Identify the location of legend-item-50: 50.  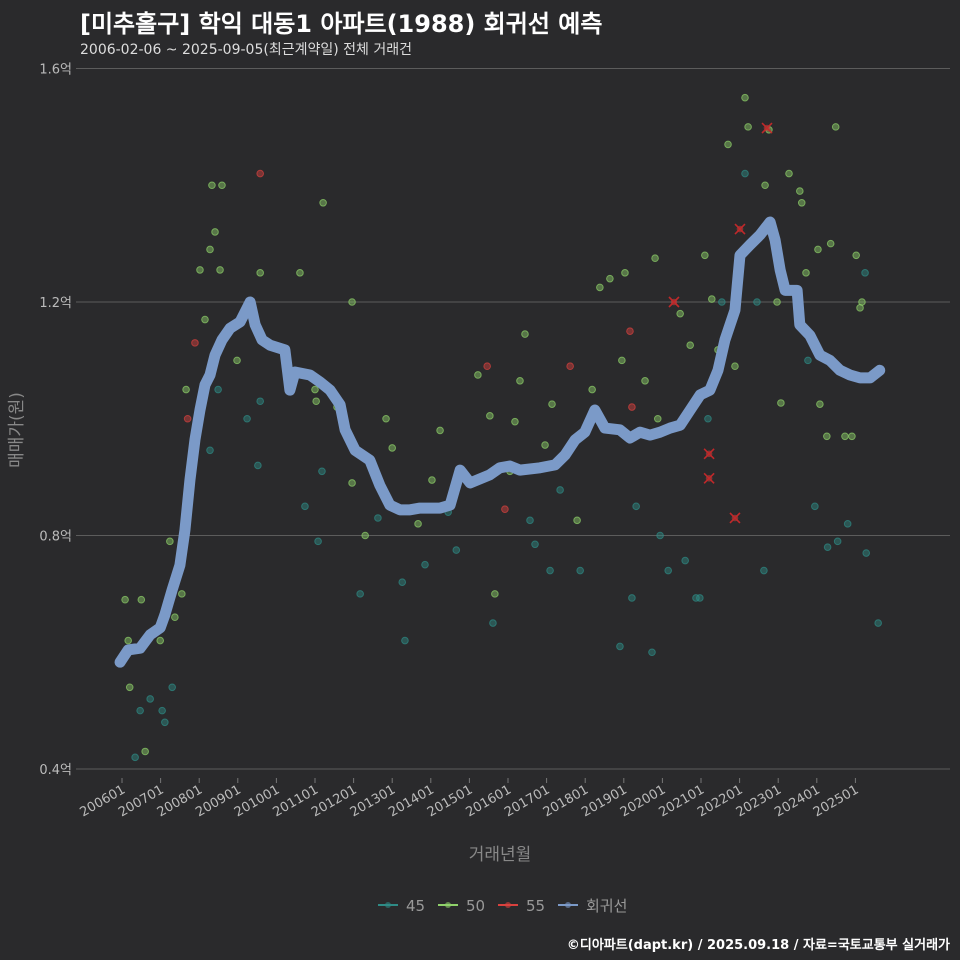
(461, 906).